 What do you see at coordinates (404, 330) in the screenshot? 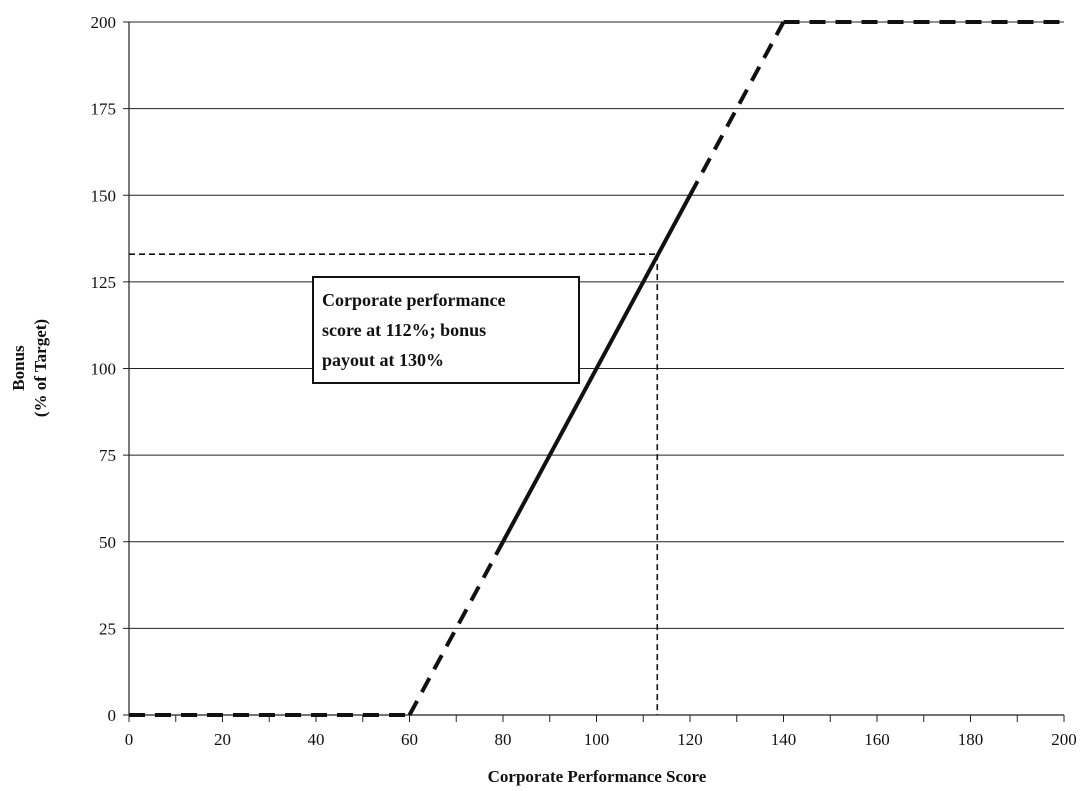
I see `callout-line-2: score at 112%; bonus` at bounding box center [404, 330].